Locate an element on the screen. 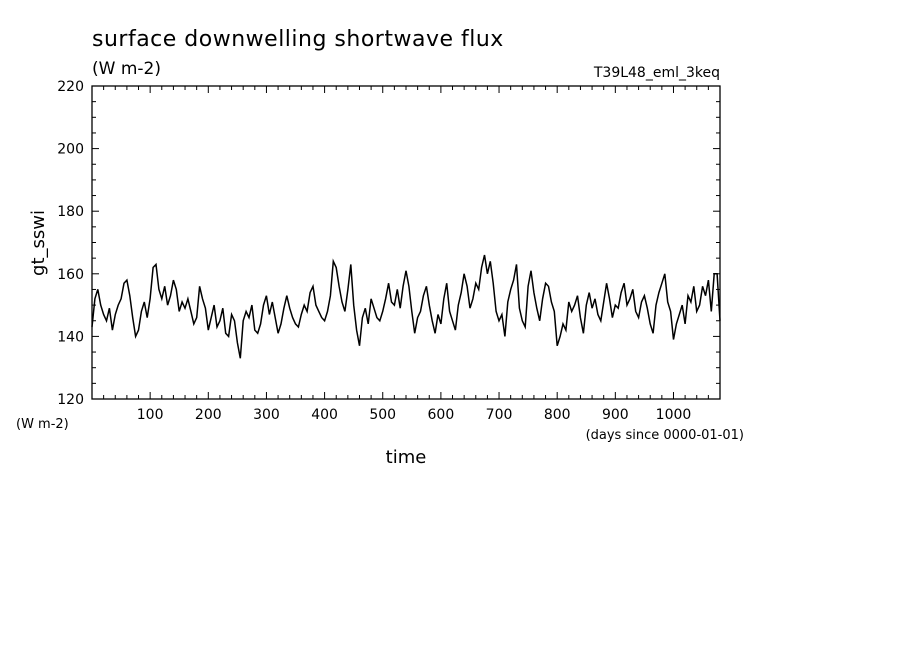 This screenshot has width=904, height=654. series-group is located at coordinates (406, 306).